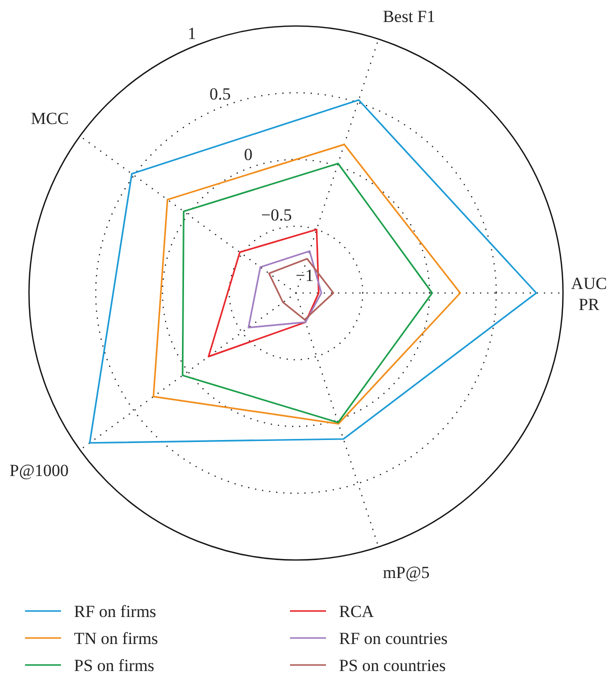 Image resolution: width=614 pixels, height=675 pixels. I want to click on spoke-label: mP@5, so click(406, 572).